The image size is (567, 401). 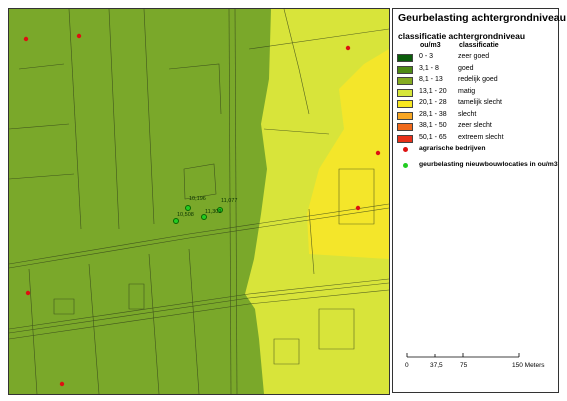 I want to click on scale-bar, so click(x=463, y=355).